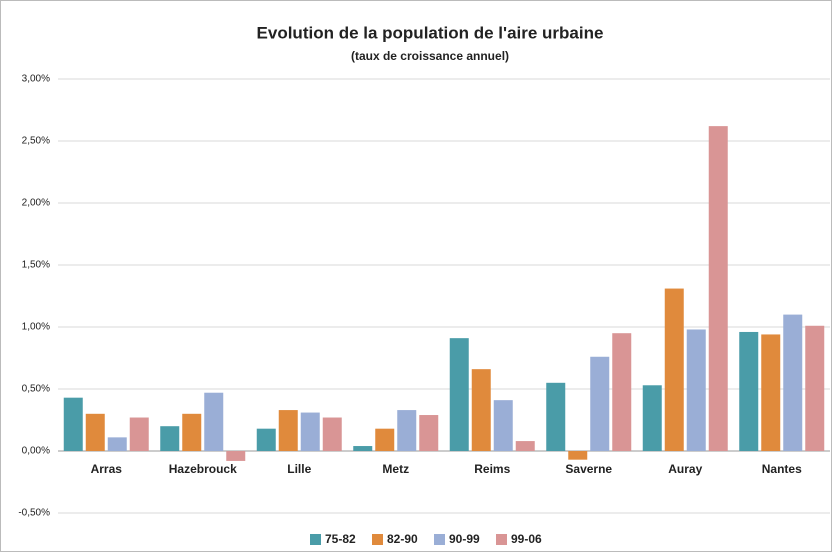 This screenshot has width=832, height=552. I want to click on x-tick-label: Reims, so click(492, 469).